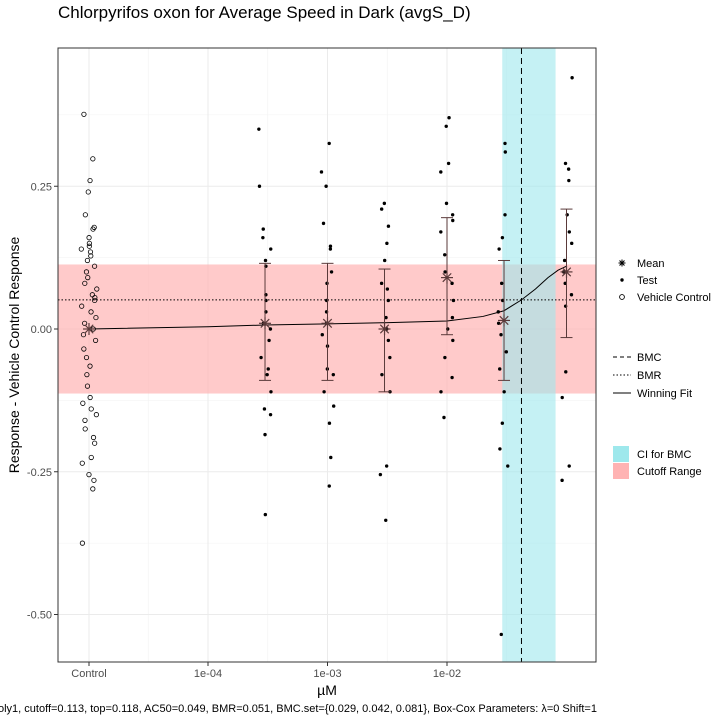 The height and width of the screenshot is (720, 720). I want to click on y-tick-label: -0.50, so click(39, 616).